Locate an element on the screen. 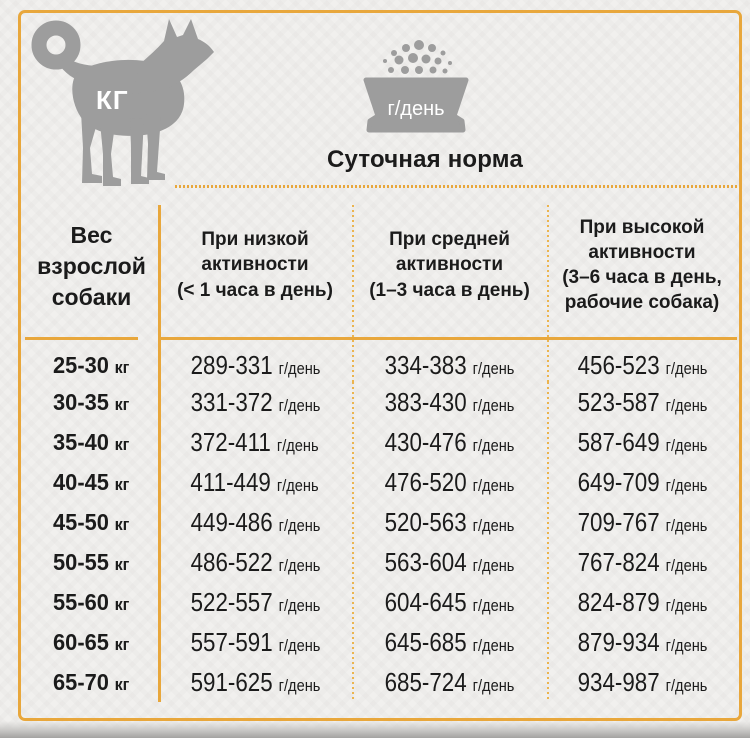 This screenshot has height=738, width=750. high-activity-value: 767-824 is located at coordinates (618, 561).